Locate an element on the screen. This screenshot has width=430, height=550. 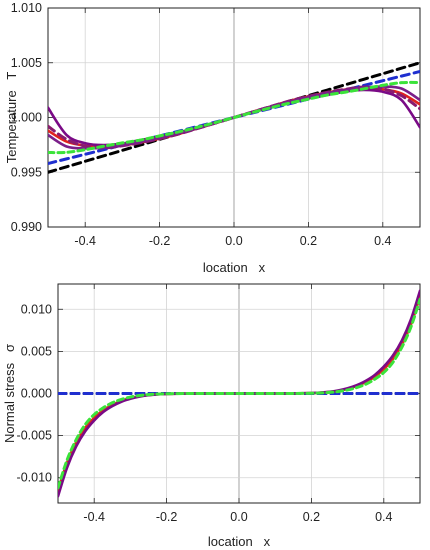
y-tick-label: -0.005 is located at coordinates (34, 436).